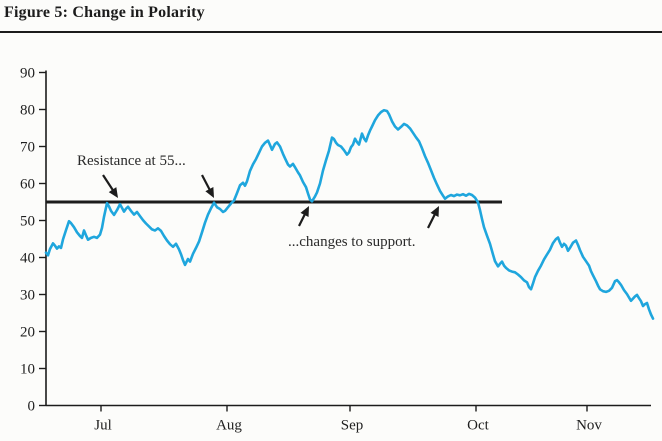 Image resolution: width=662 pixels, height=441 pixels. What do you see at coordinates (32, 407) in the screenshot?
I see `y-tick-label: 0` at bounding box center [32, 407].